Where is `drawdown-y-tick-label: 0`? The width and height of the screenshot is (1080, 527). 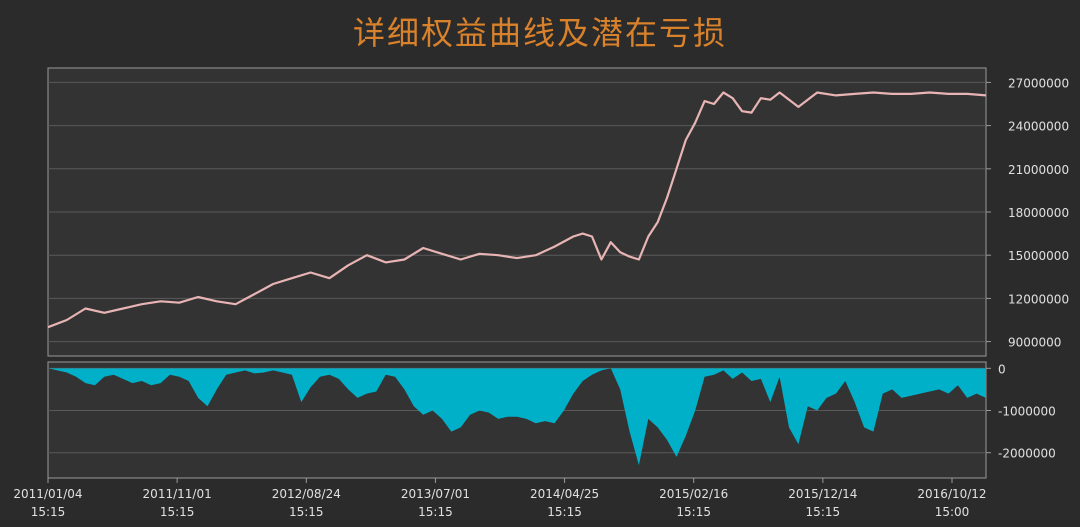 drawdown-y-tick-label: 0 is located at coordinates (1002, 369).